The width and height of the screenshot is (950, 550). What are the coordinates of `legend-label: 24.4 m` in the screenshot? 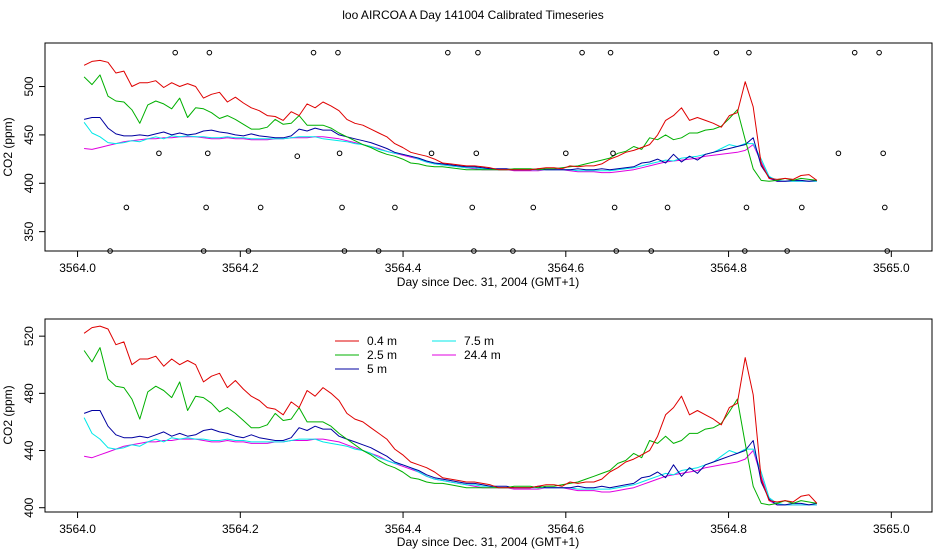 It's located at (482, 355).